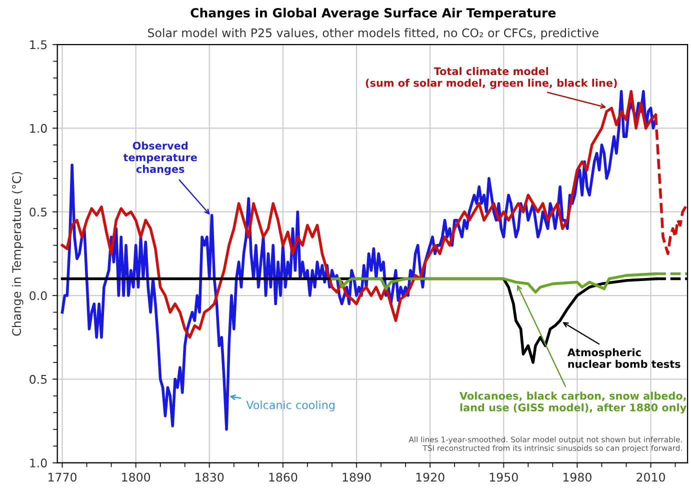  I want to click on y-tick-label: 1.5, so click(38, 45).